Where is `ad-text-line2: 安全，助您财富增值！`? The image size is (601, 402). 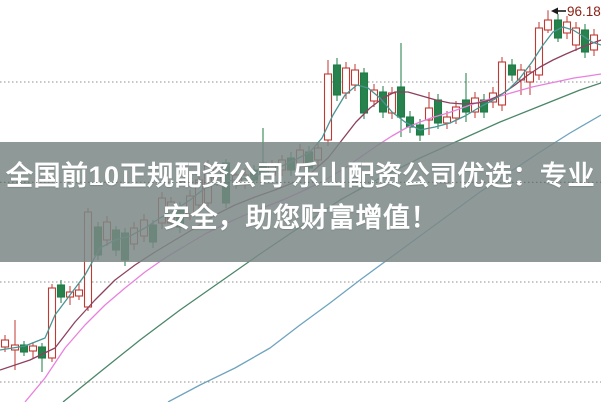 ad-text-line2: 安全，助您财富增值！ is located at coordinates (300, 218).